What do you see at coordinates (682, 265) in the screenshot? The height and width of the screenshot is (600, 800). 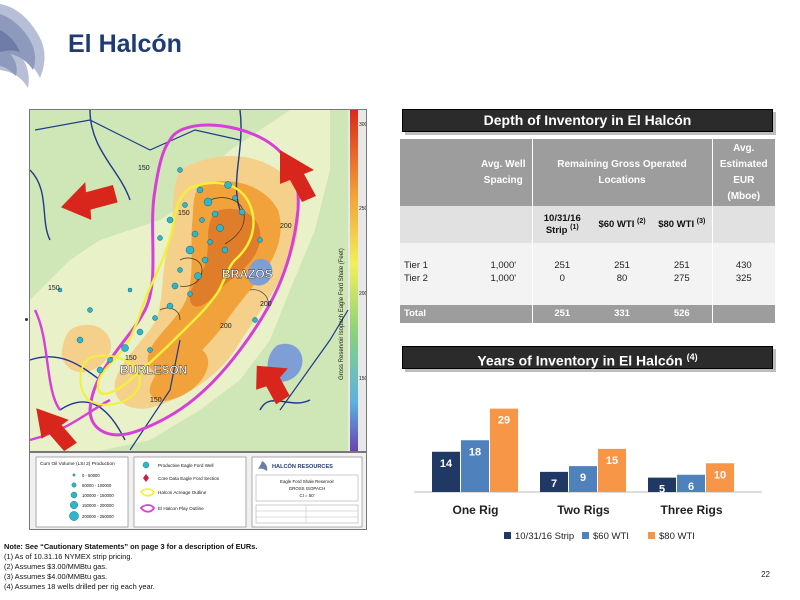 I see `cell-wti80: 251` at bounding box center [682, 265].